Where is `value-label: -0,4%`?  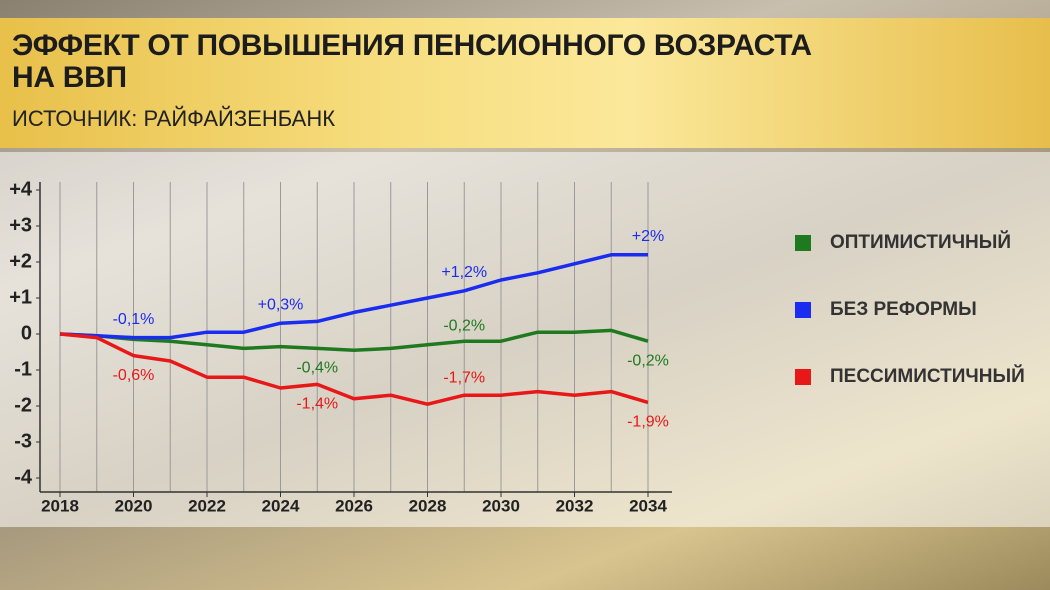
value-label: -0,4% is located at coordinates (317, 368).